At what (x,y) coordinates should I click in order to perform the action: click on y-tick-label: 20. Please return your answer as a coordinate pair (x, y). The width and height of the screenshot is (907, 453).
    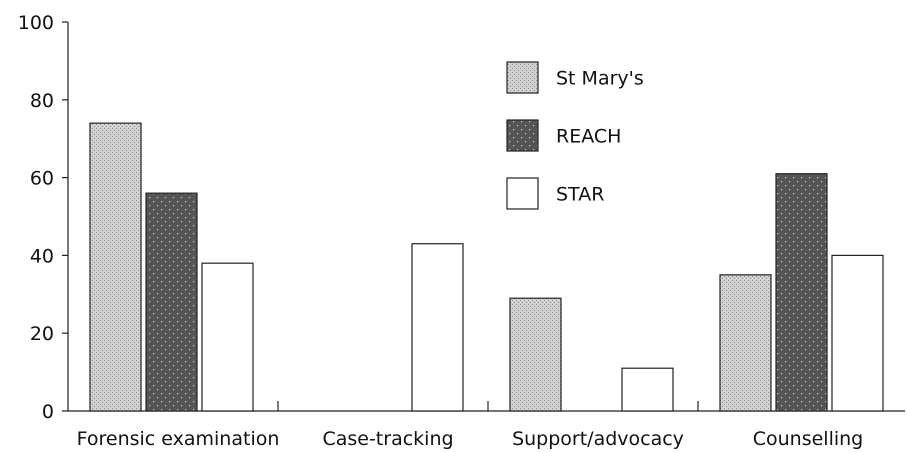
    Looking at the image, I should click on (42, 334).